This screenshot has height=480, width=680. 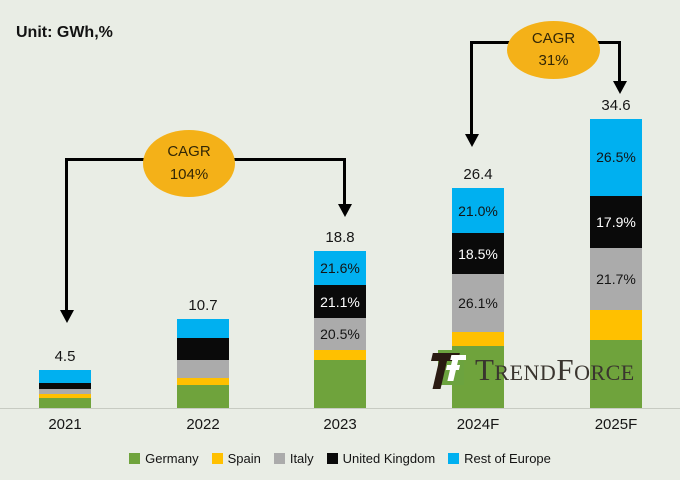 I want to click on bar-segment-2023-germany, so click(x=340, y=384).